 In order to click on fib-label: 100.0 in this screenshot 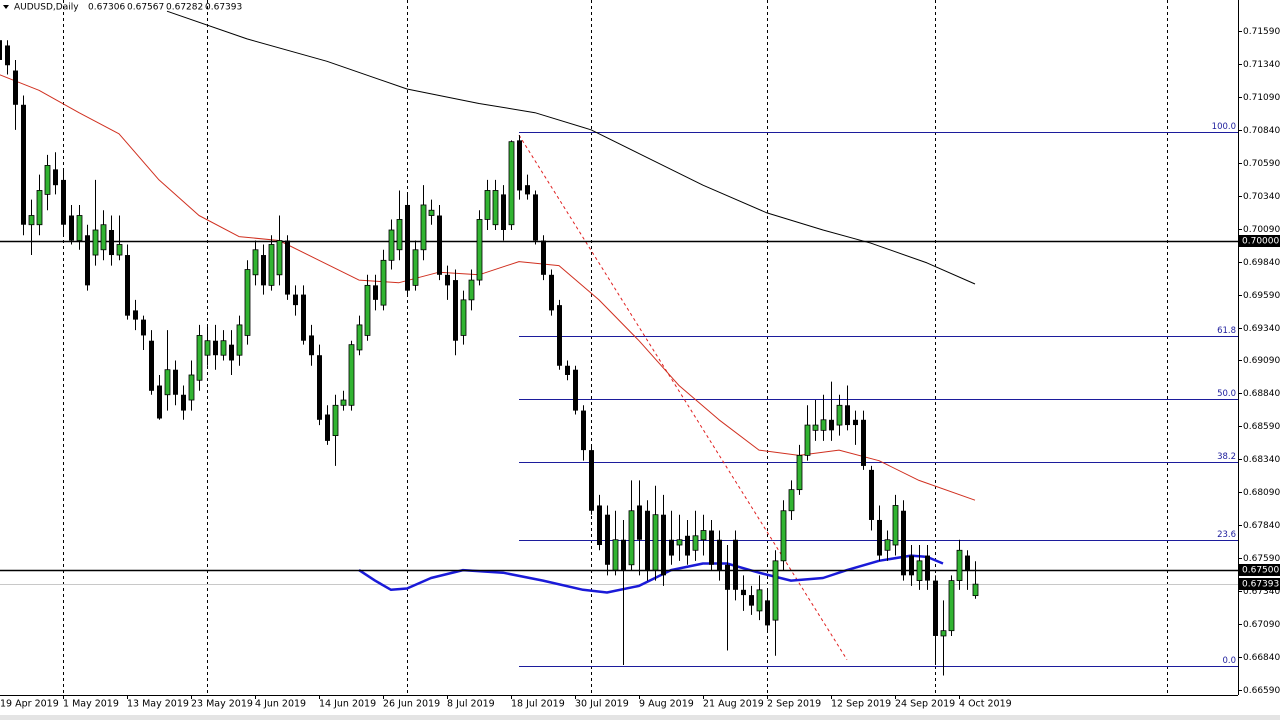, I will do `click(1224, 127)`.